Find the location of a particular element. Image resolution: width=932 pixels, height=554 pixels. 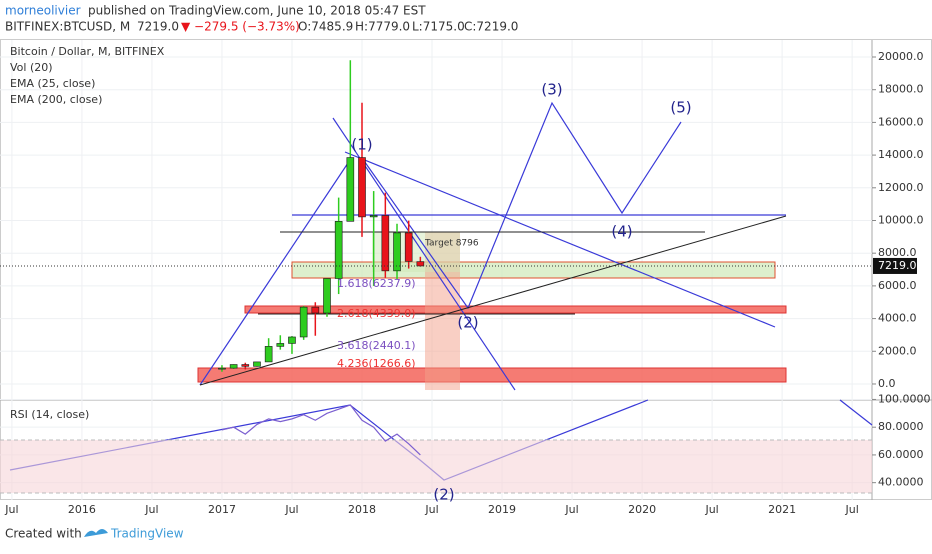

annotation: Target 8796 is located at coordinates (451, 244).